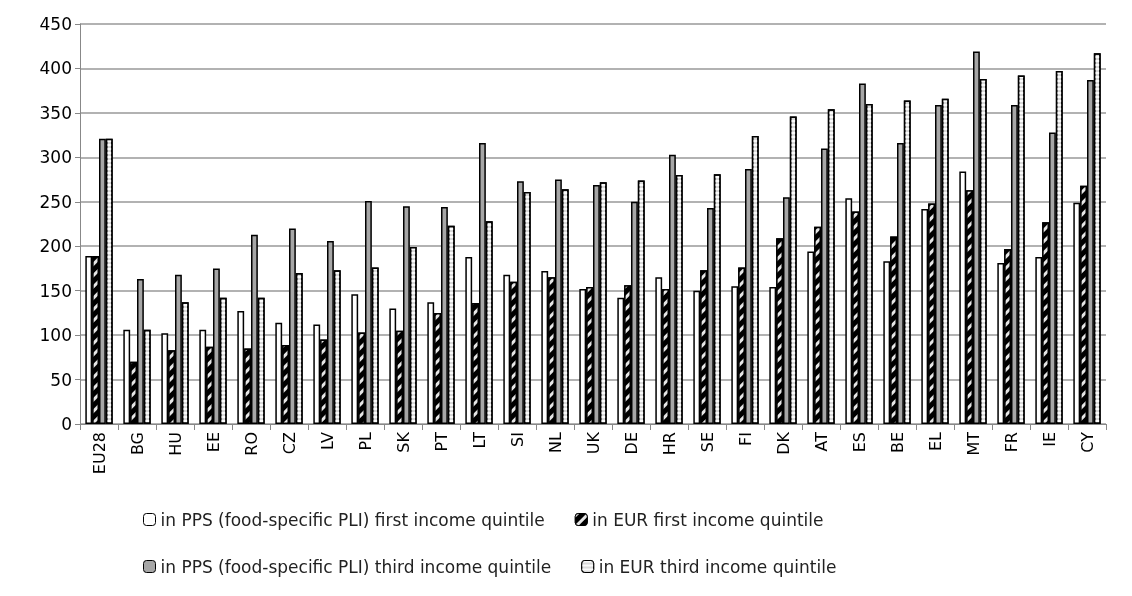 The image size is (1132, 596). Describe the element at coordinates (99, 453) in the screenshot. I see `x-tick-label: EU28` at that location.